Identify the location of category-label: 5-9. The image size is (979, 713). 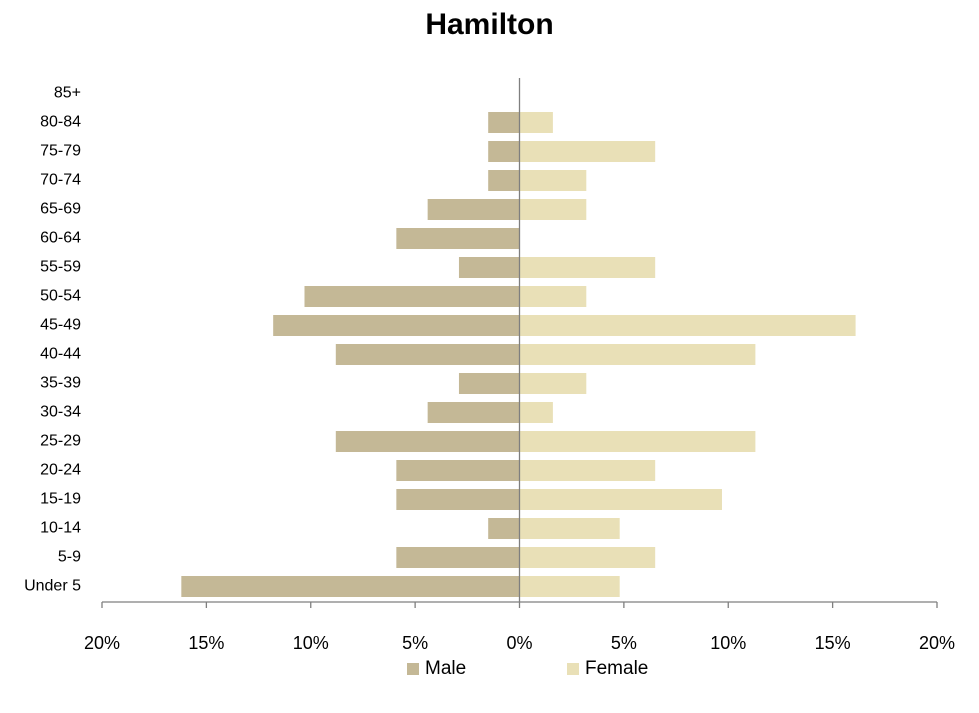
(69, 557).